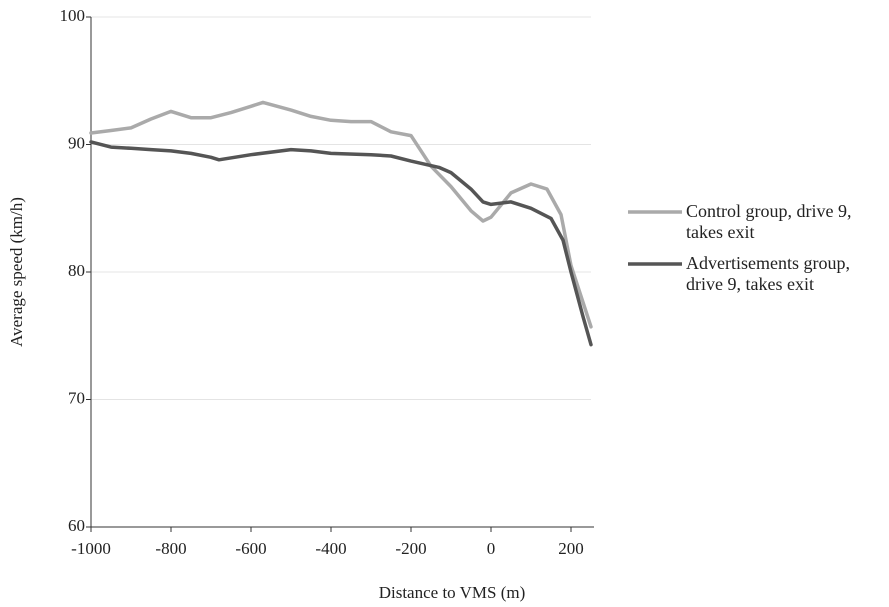  I want to click on x-axis-label: Distance to VMS (m), so click(452, 592).